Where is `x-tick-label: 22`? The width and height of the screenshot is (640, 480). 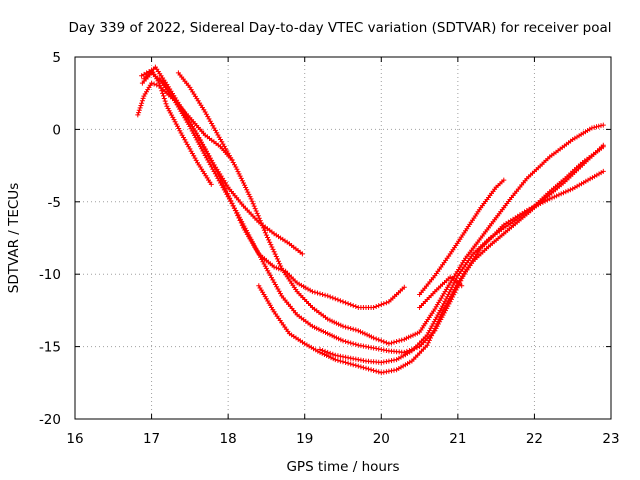
x-tick-label: 22 is located at coordinates (534, 439).